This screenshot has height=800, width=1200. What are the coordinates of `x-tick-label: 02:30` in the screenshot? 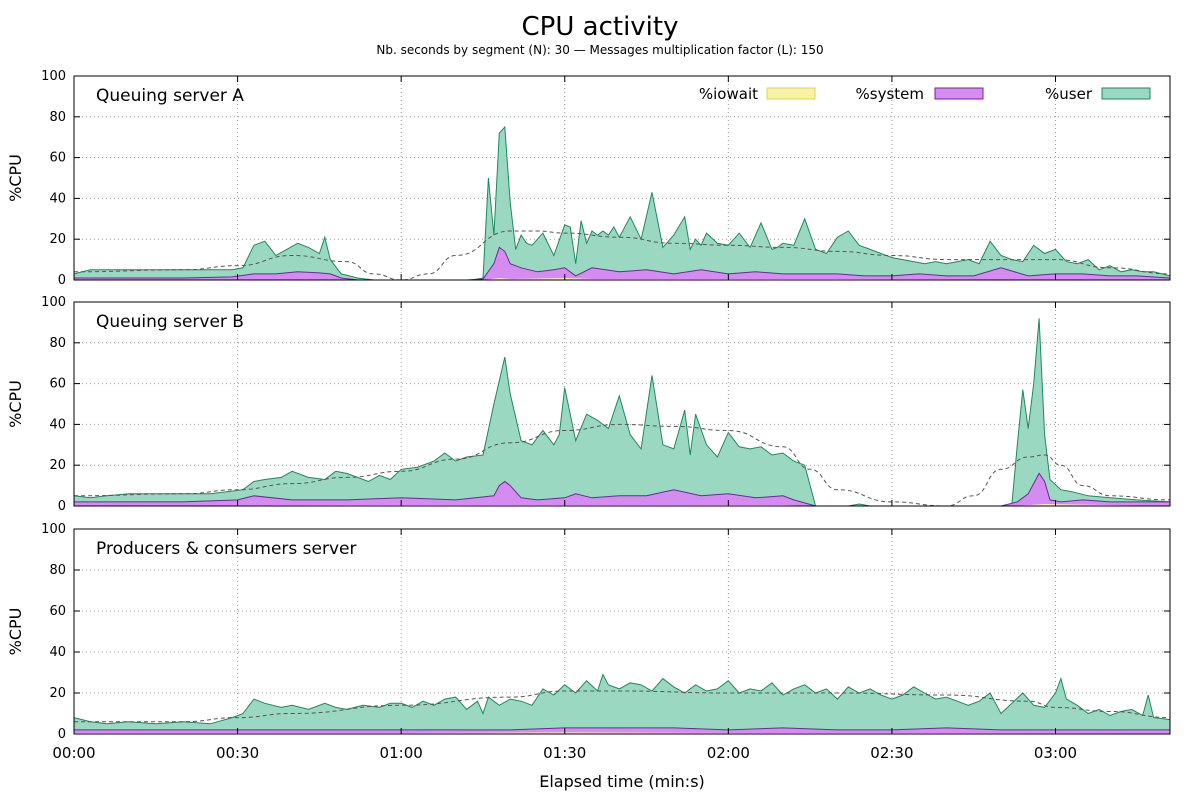 It's located at (891, 753).